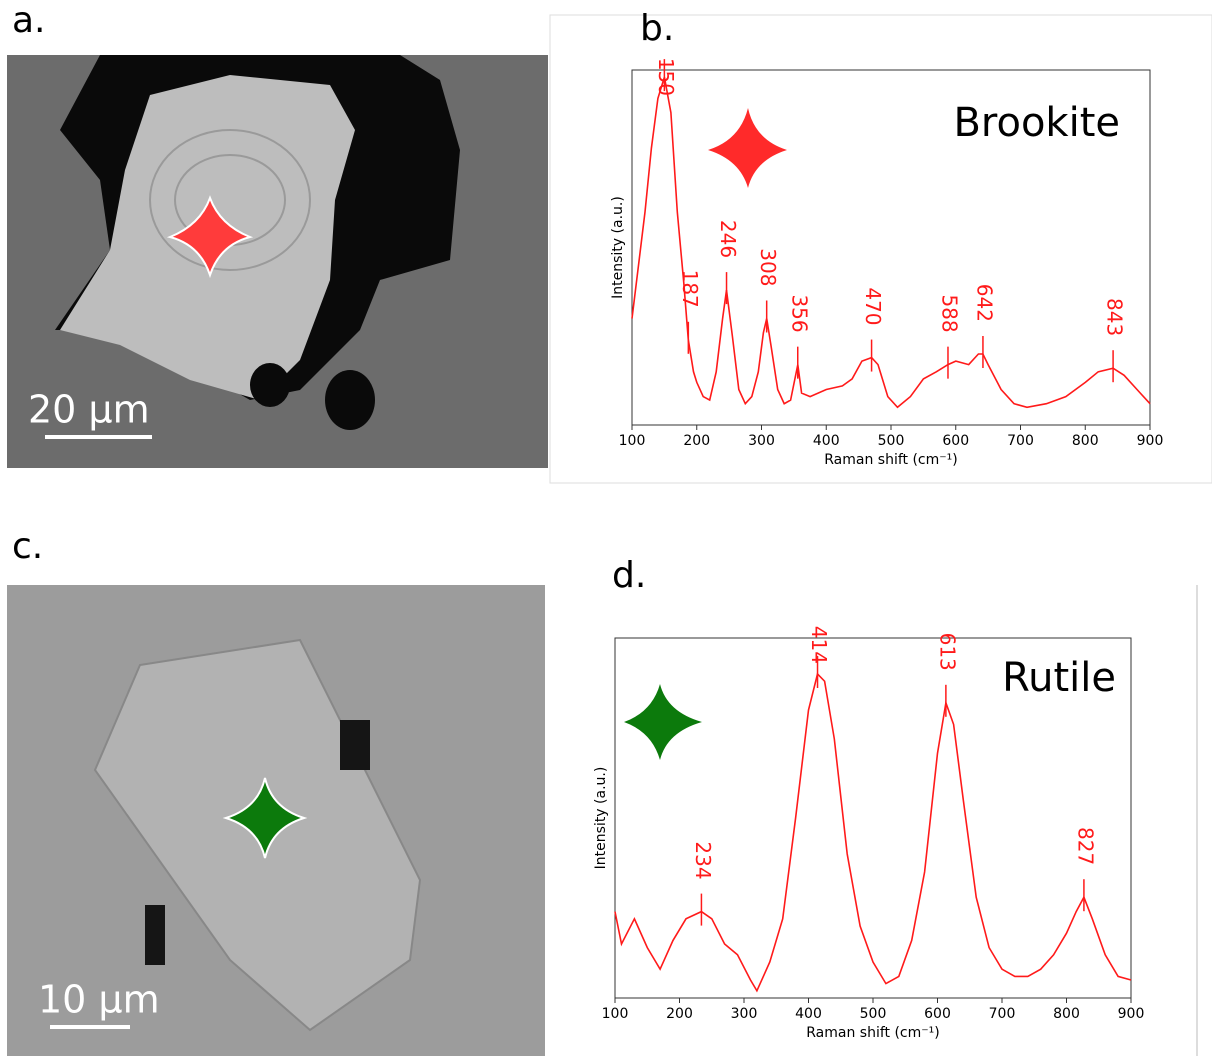  I want to click on peak-label: 414, so click(819, 645).